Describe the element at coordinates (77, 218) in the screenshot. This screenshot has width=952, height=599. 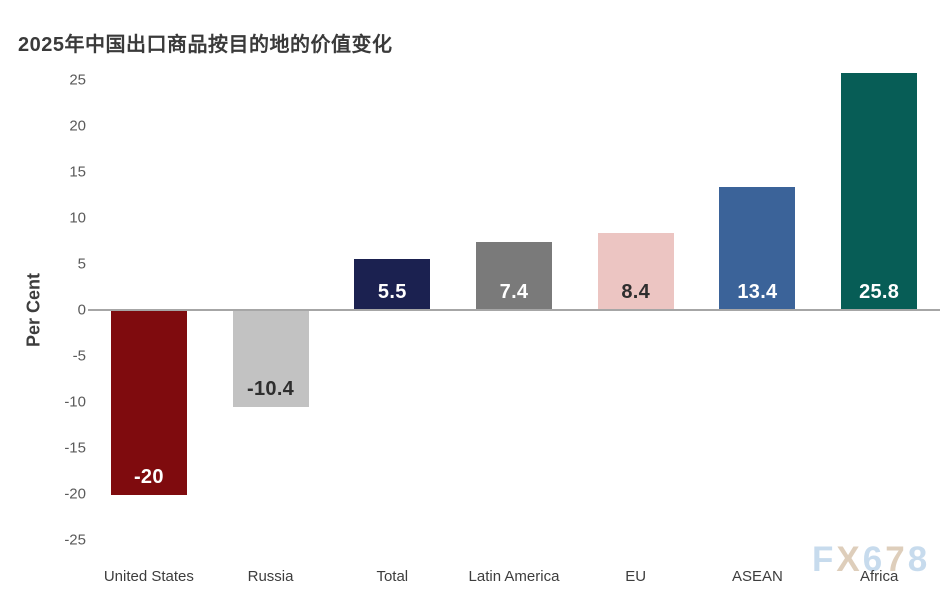
I see `y-tick-label: 10` at that location.